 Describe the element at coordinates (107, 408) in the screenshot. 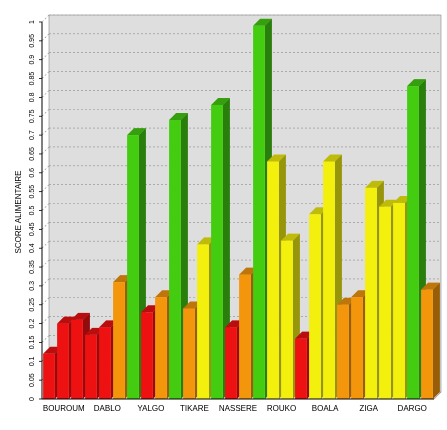

I see `x-category-label: DABLO` at that location.